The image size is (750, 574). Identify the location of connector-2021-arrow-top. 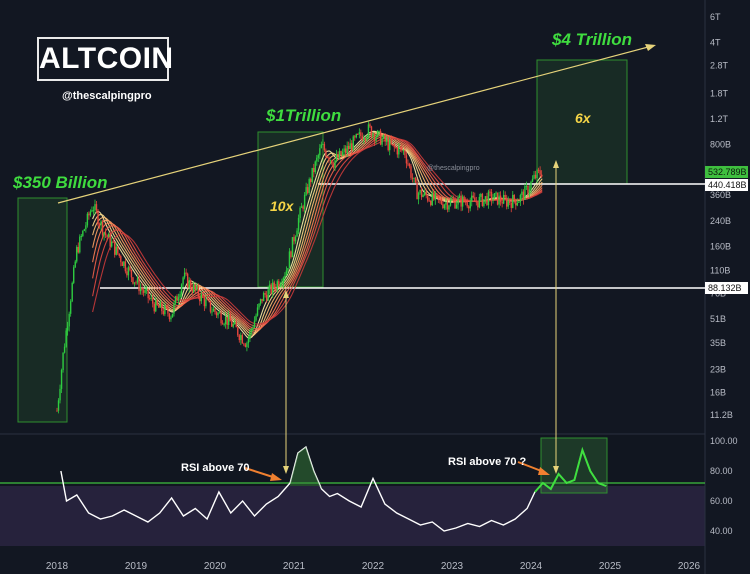
(286, 294).